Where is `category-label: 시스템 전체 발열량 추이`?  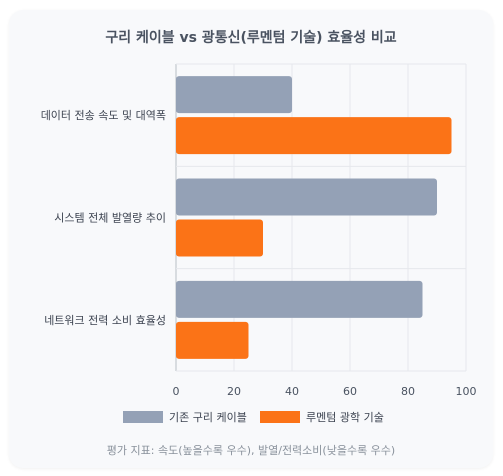 category-label: 시스템 전체 발열량 추이 is located at coordinates (110, 218).